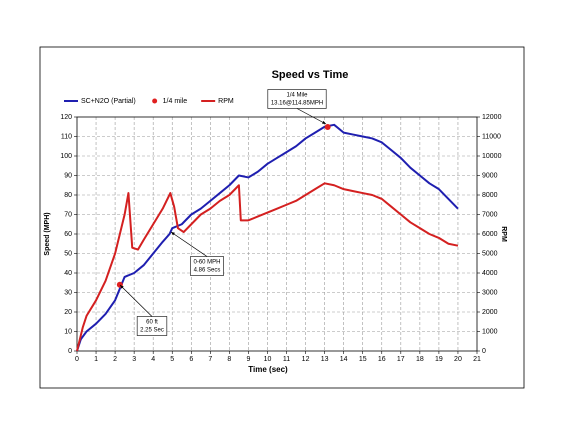 The height and width of the screenshot is (435, 564). Describe the element at coordinates (77, 359) in the screenshot. I see `x-tick-label: 0` at that location.